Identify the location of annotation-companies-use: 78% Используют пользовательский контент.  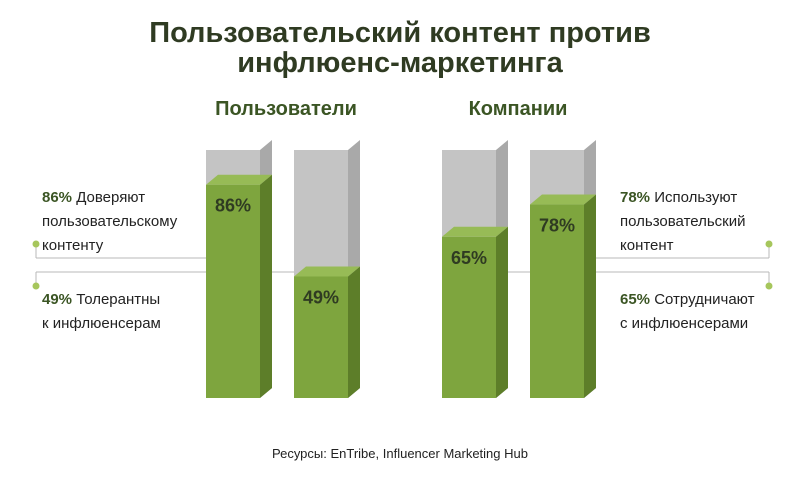
(683, 222).